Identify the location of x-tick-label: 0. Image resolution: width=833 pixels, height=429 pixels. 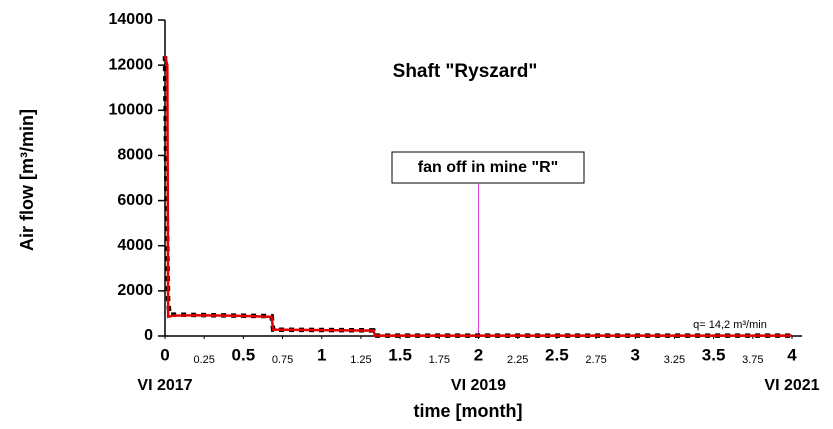
(164, 354).